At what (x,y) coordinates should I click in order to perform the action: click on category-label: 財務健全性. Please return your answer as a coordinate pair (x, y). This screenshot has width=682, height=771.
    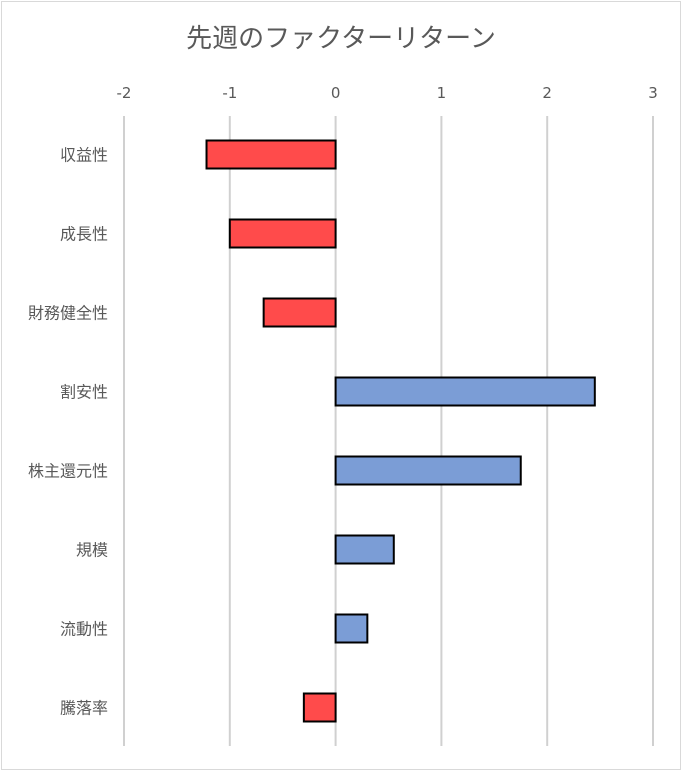
    Looking at the image, I should click on (68, 313).